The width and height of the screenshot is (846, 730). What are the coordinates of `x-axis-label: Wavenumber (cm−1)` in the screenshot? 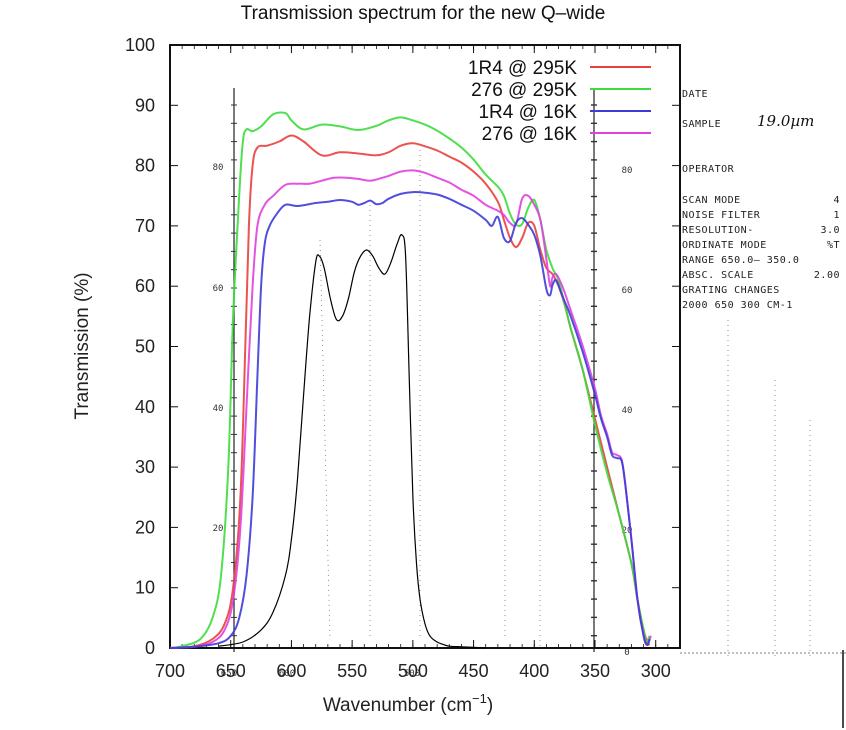 It's located at (408, 703).